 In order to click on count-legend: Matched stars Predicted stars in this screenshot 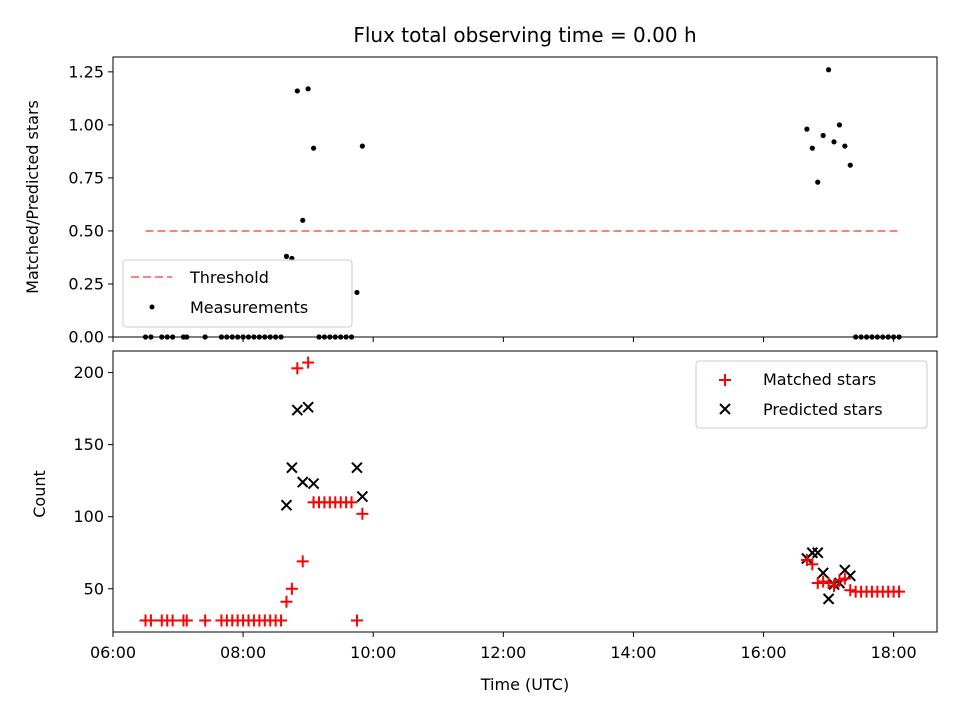, I will do `click(811, 394)`.